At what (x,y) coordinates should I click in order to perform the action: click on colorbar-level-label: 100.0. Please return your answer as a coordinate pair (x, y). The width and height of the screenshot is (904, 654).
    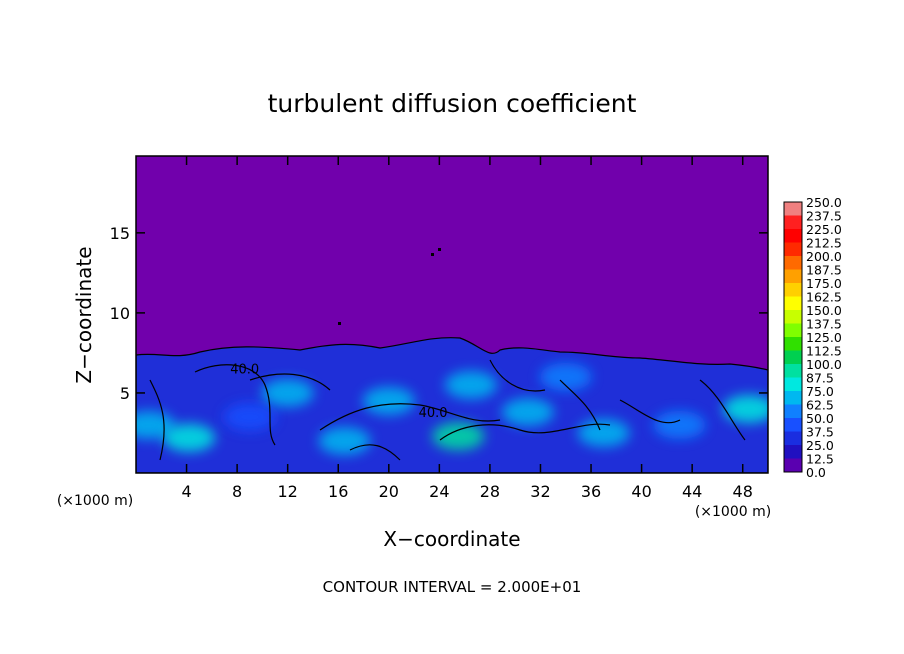
    Looking at the image, I should click on (824, 364).